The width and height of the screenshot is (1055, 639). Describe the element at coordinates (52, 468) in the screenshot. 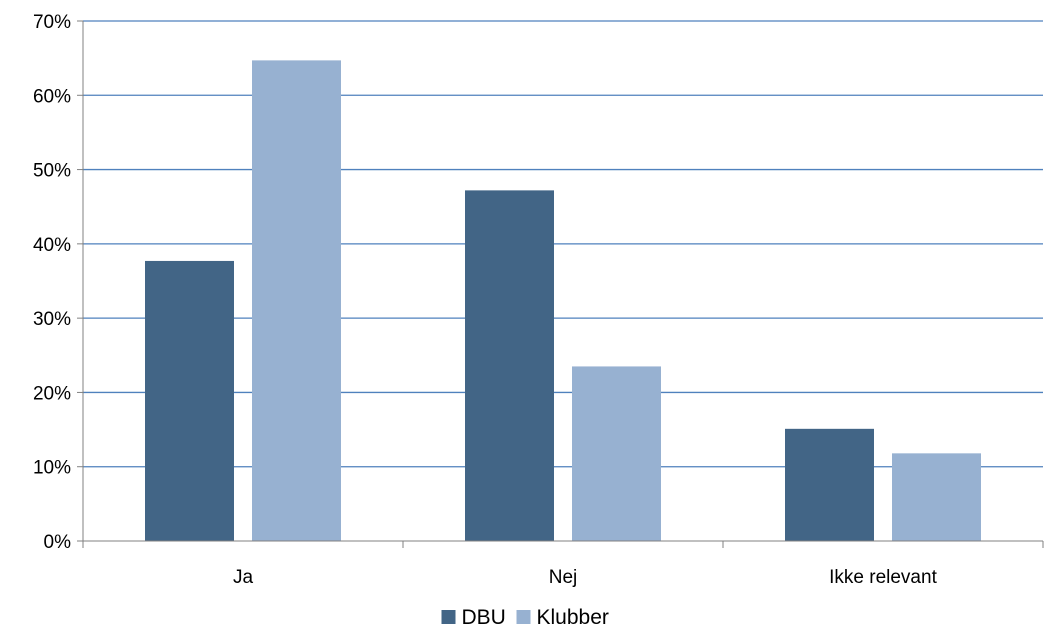

I see `y-tick-label: 10%` at that location.